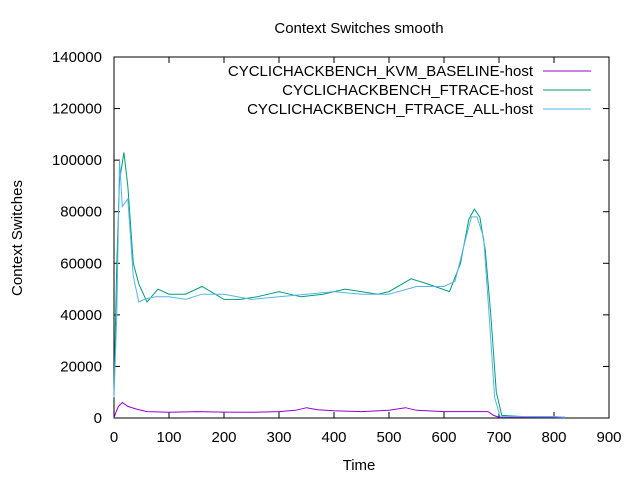  What do you see at coordinates (81, 366) in the screenshot?
I see `y-tick-label: 20000` at bounding box center [81, 366].